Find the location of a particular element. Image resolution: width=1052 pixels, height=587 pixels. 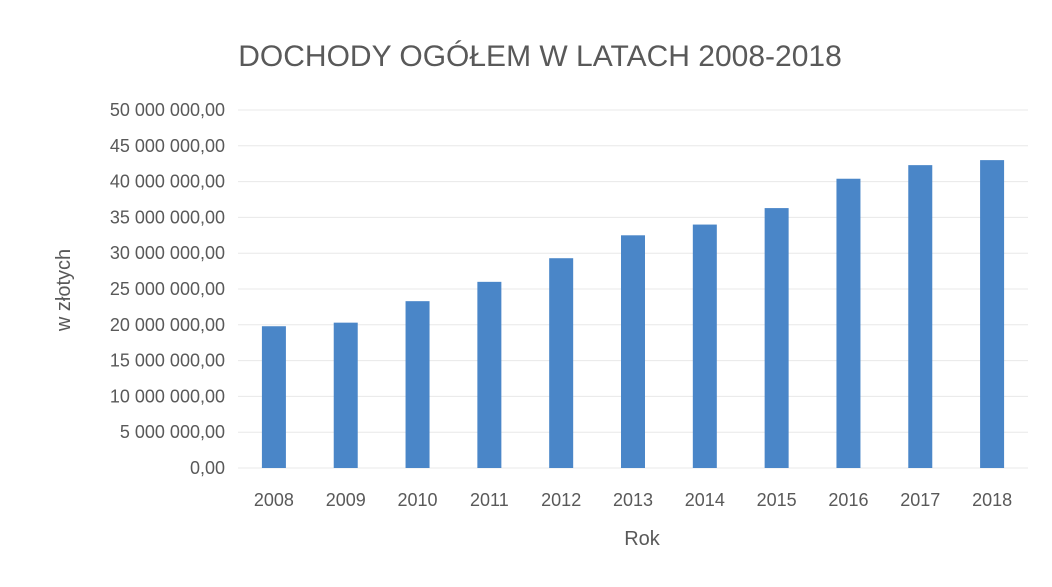

y-tick-label: 25 000 000,00 is located at coordinates (167, 289).